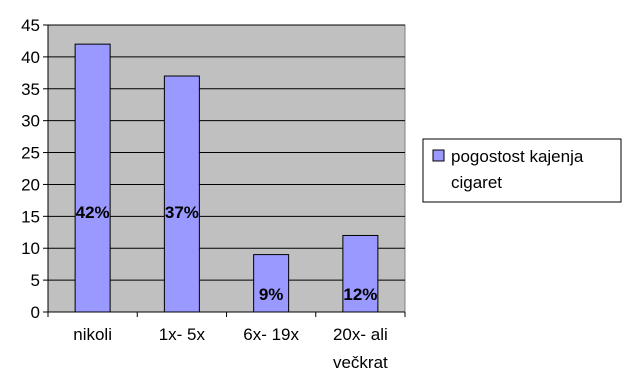 The width and height of the screenshot is (628, 379). What do you see at coordinates (271, 334) in the screenshot?
I see `x-tick-label: 6x- 19x` at bounding box center [271, 334].